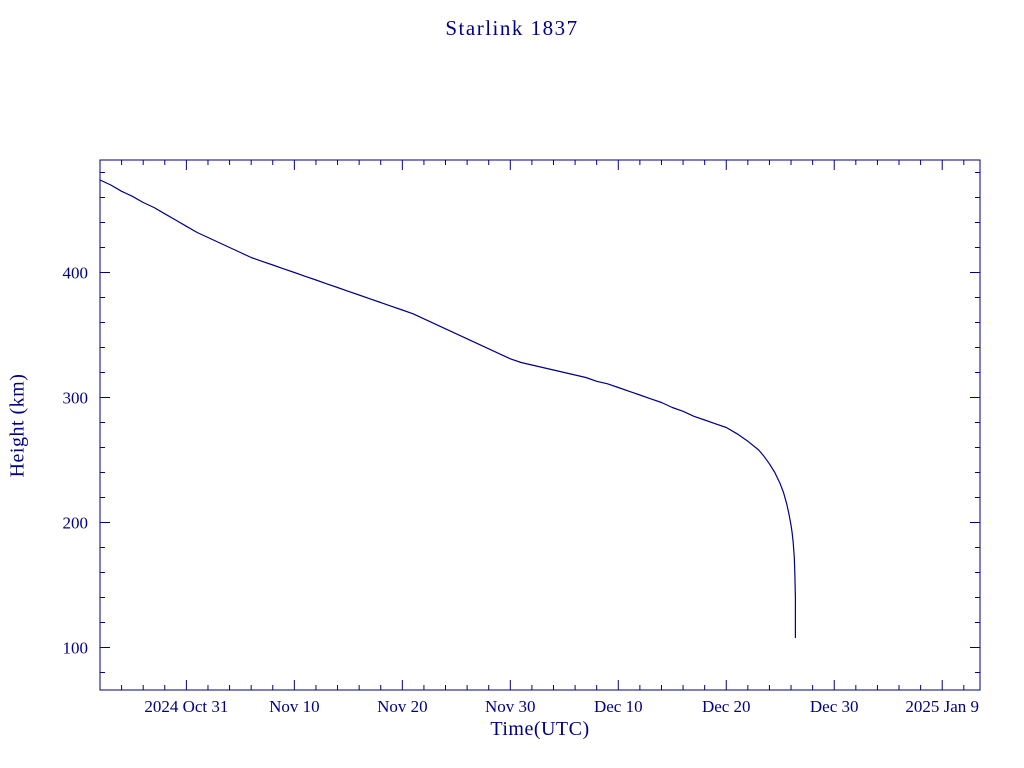  Describe the element at coordinates (540, 729) in the screenshot. I see `x-axis-label: Time(UTC)` at that location.